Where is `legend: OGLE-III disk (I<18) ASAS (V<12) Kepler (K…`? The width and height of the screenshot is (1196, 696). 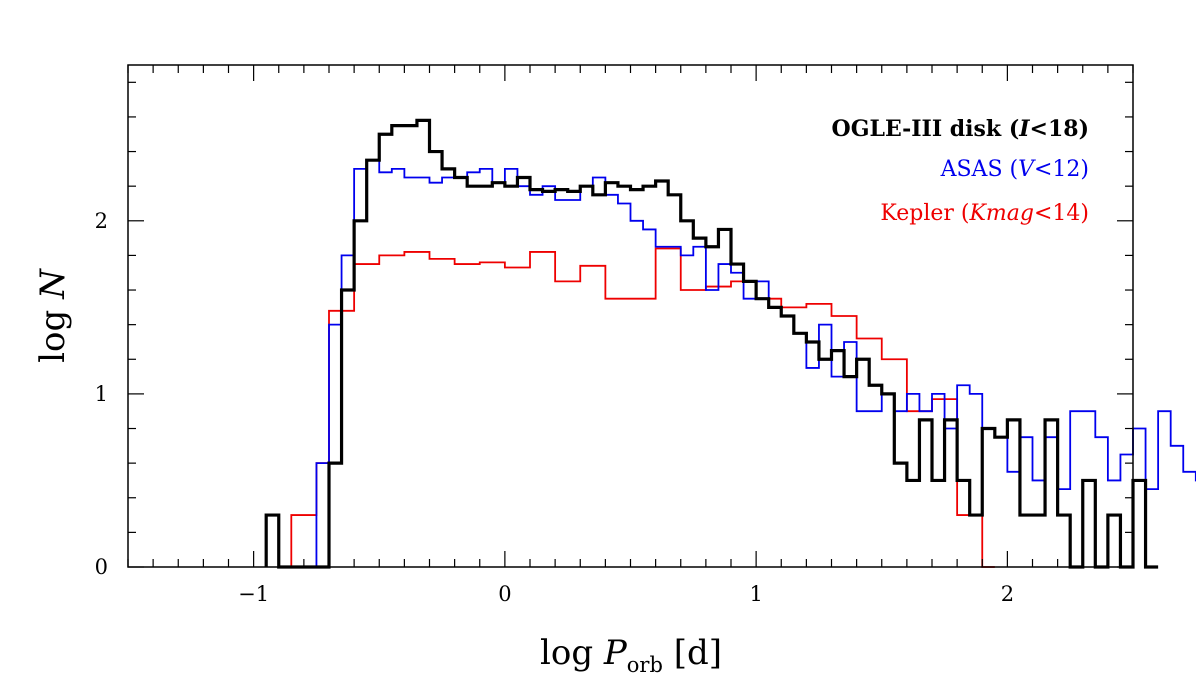
legend: OGLE-III disk (I<18) ASAS (V<12) Kepler (K… is located at coordinates (960, 171).